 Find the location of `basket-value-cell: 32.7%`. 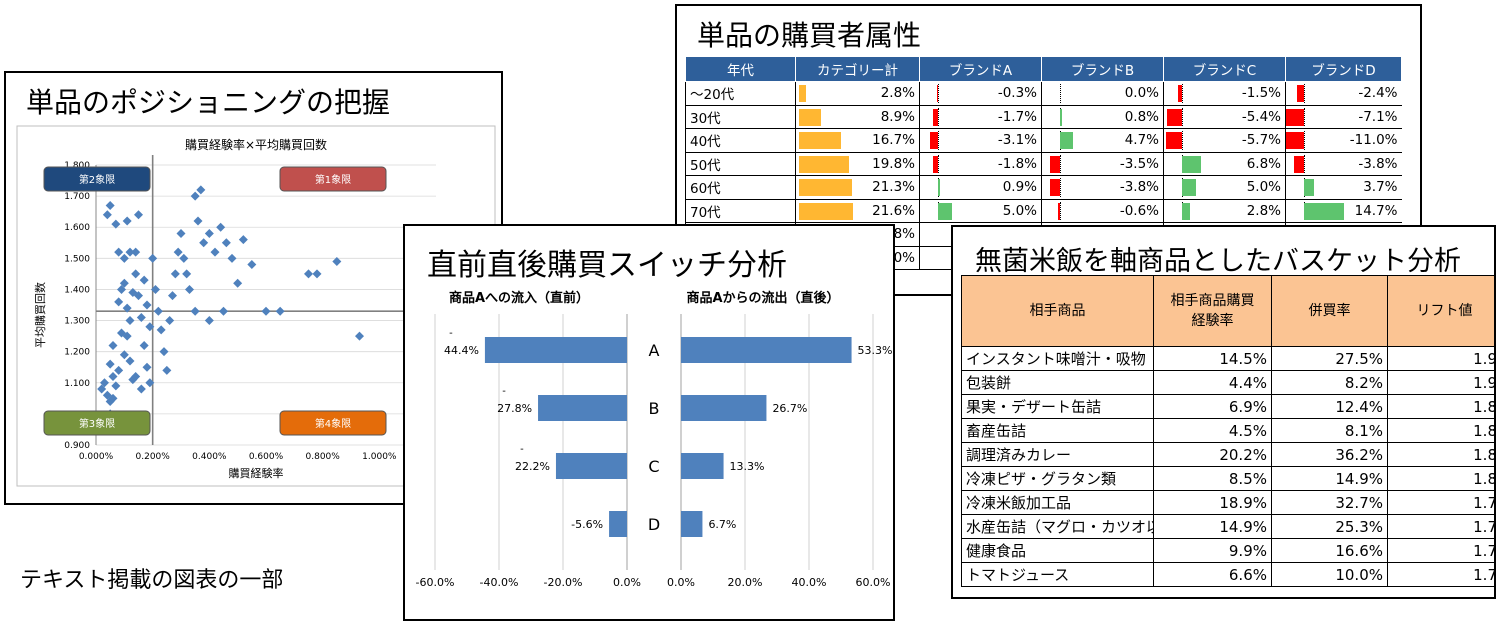

basket-value-cell: 32.7% is located at coordinates (1329, 502).